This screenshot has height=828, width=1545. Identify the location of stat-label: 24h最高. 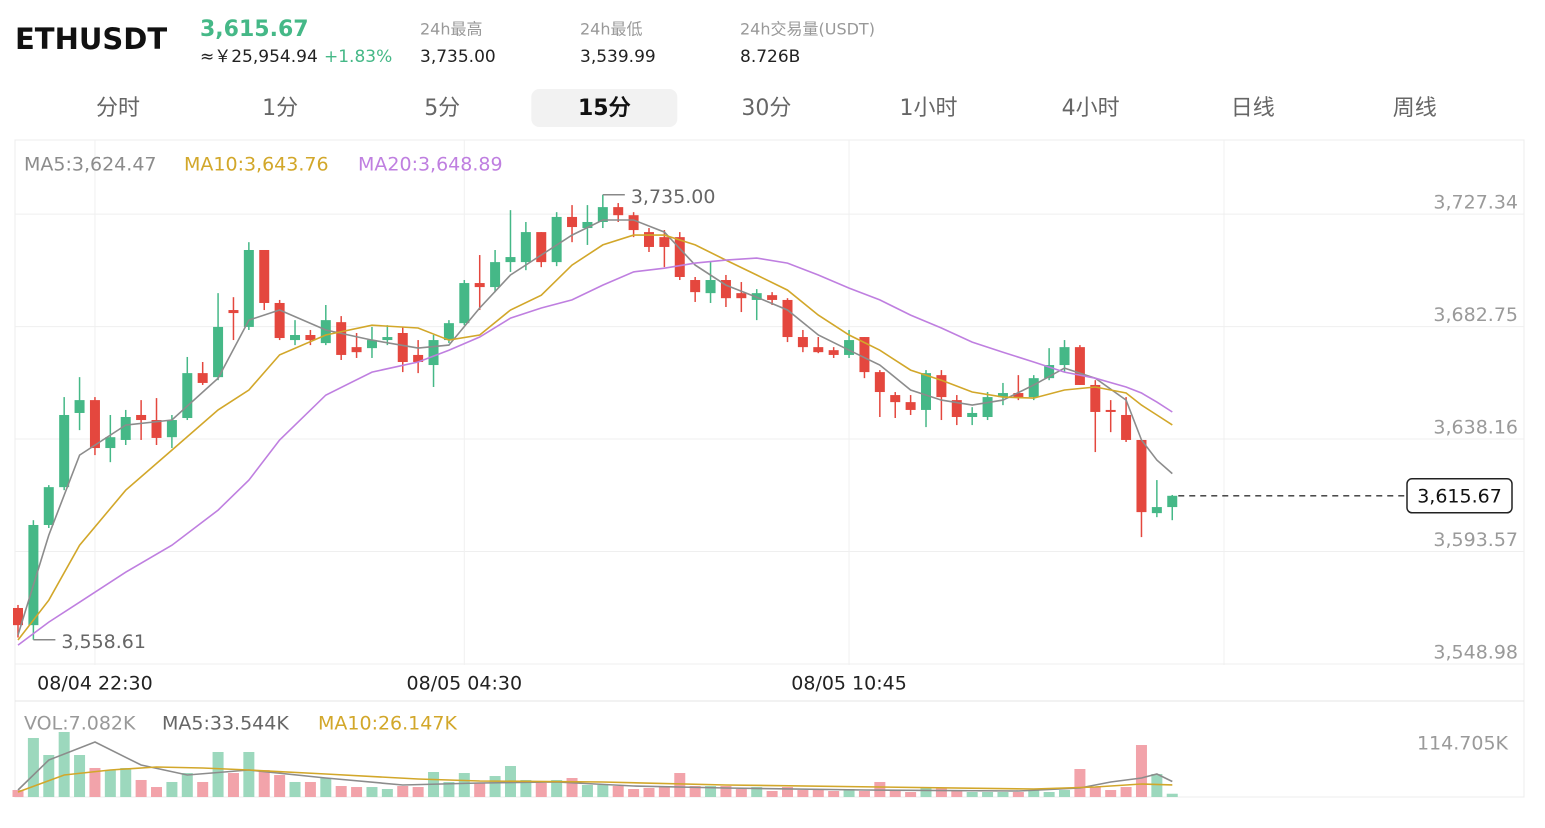
(451, 29).